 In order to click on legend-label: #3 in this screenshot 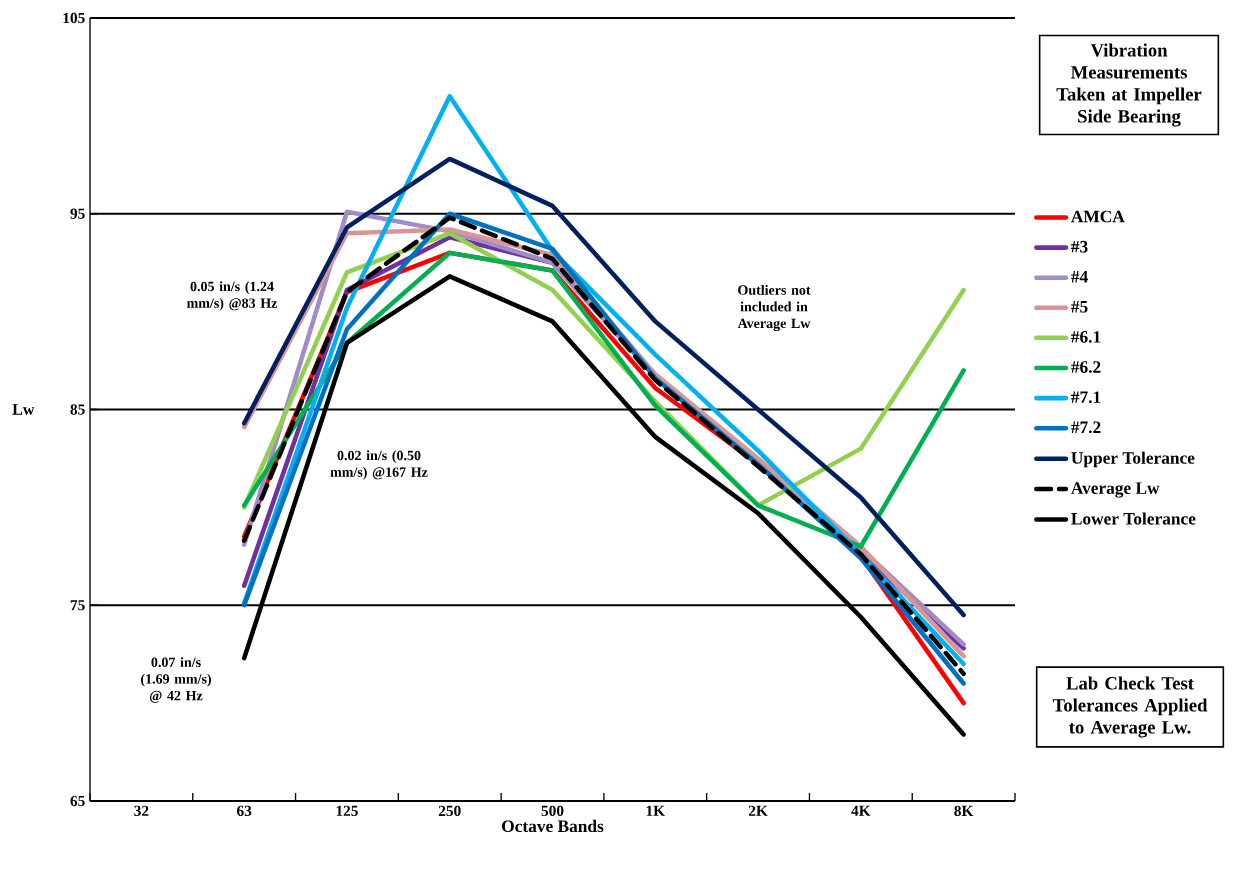, I will do `click(1079, 246)`.